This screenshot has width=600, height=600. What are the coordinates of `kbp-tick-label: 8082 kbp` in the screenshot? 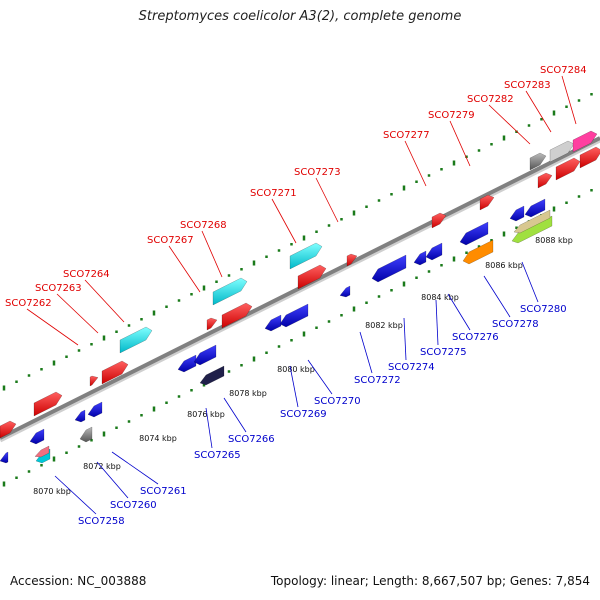 It's located at (384, 325).